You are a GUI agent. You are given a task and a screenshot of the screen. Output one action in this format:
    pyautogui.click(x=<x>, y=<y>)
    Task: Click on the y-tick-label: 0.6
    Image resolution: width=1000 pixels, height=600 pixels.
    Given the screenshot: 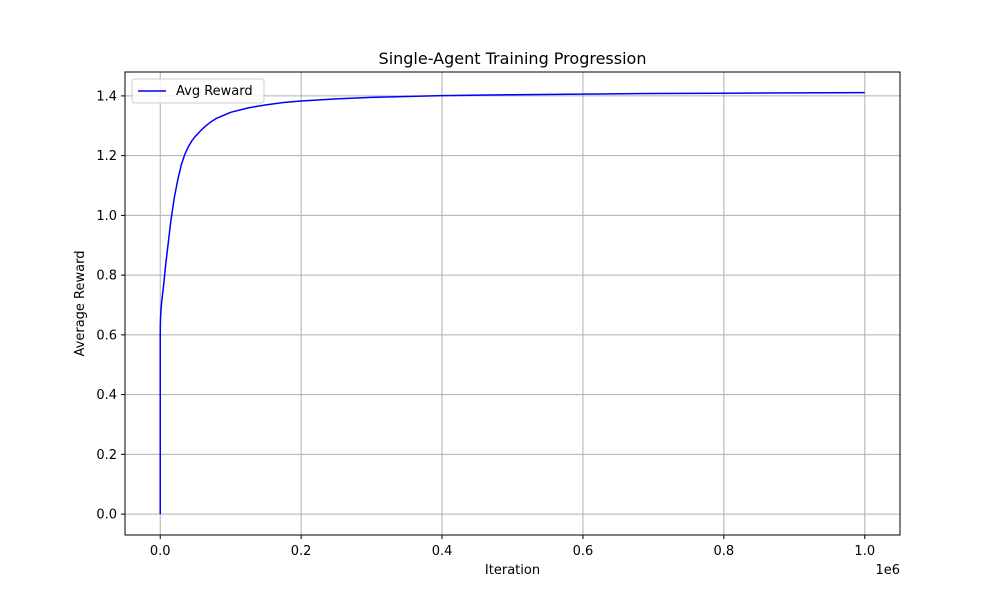 What is the action you would take?
    pyautogui.click(x=106, y=335)
    